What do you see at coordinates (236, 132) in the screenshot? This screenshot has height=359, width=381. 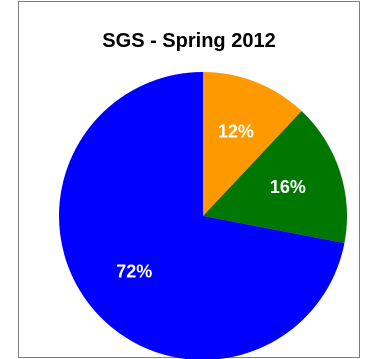 I see `slice-label-0: 12%` at bounding box center [236, 132].